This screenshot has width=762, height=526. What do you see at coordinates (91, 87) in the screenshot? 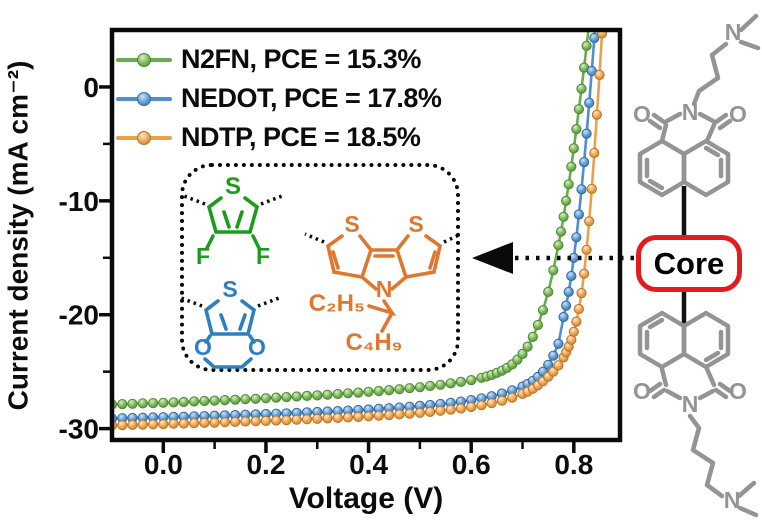
I see `y-tick-label: 0` at bounding box center [91, 87].